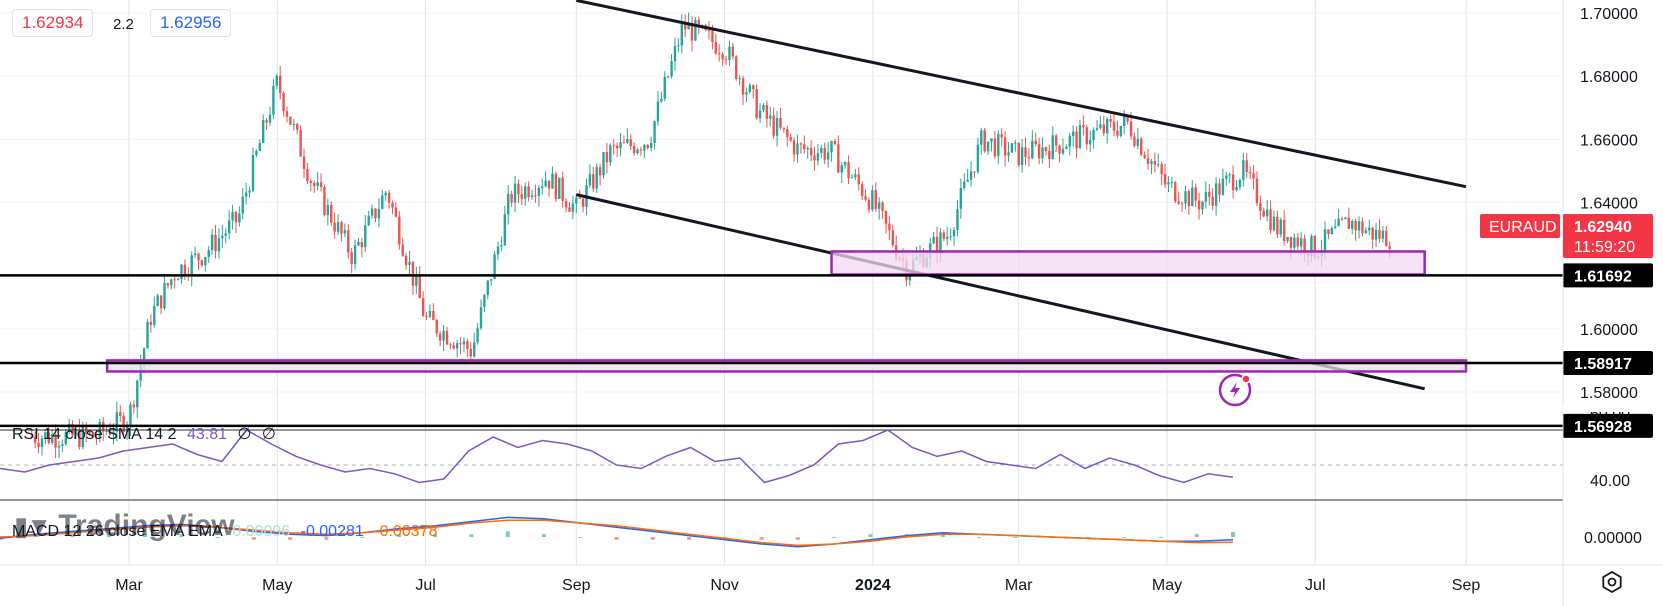 Image resolution: width=1663 pixels, height=606 pixels. I want to click on rsi-axis-tick: 40.00, so click(1610, 481).